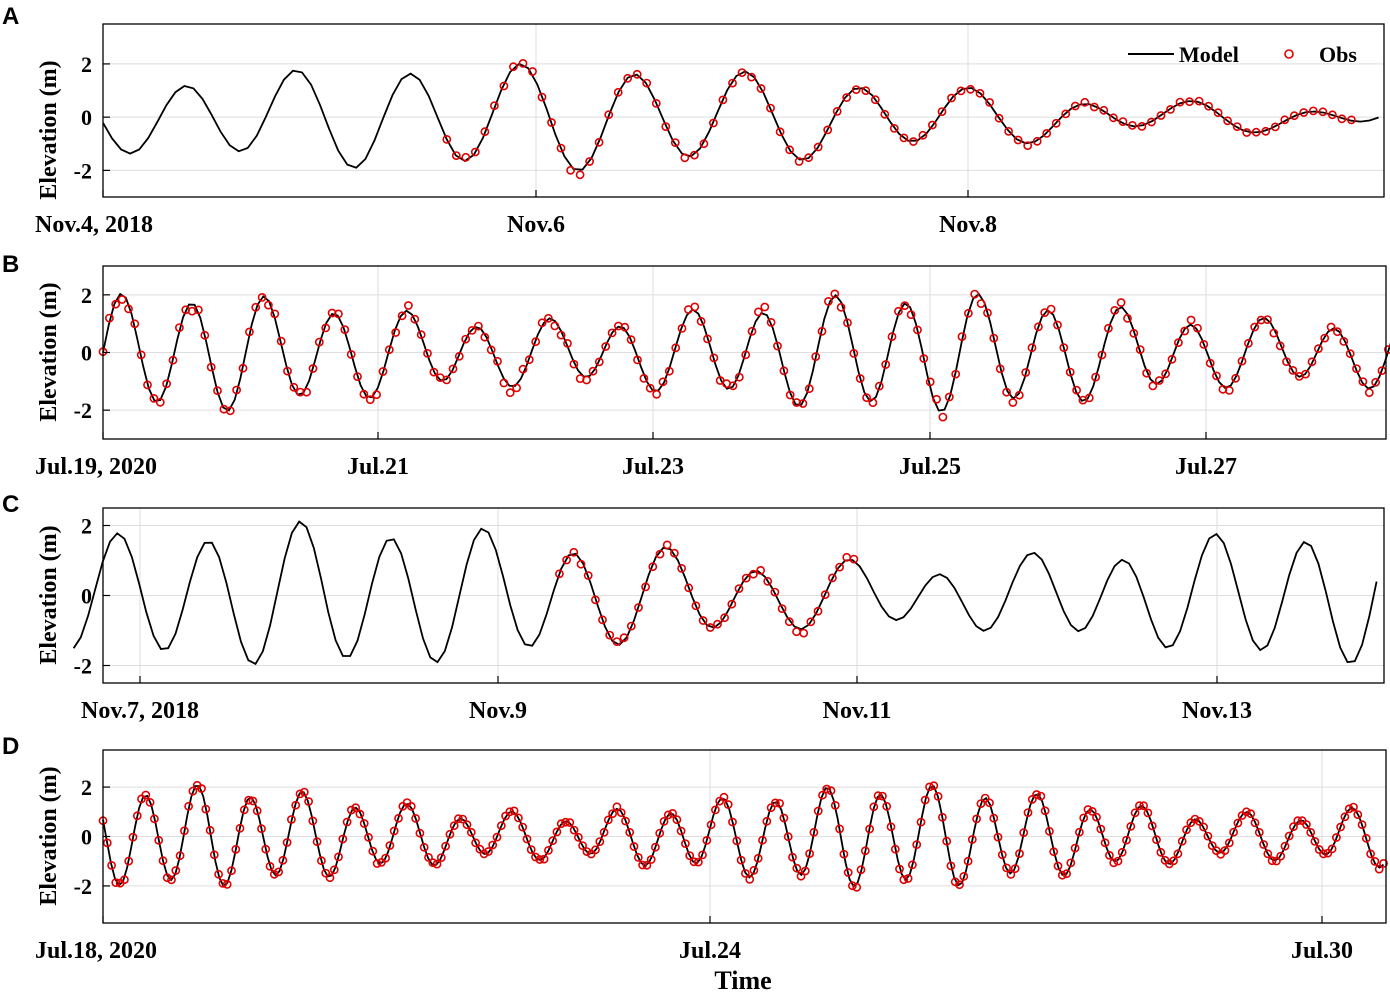 Image resolution: width=1390 pixels, height=994 pixels. Describe the element at coordinates (86, 787) in the screenshot. I see `y-tick-label: 2` at that location.